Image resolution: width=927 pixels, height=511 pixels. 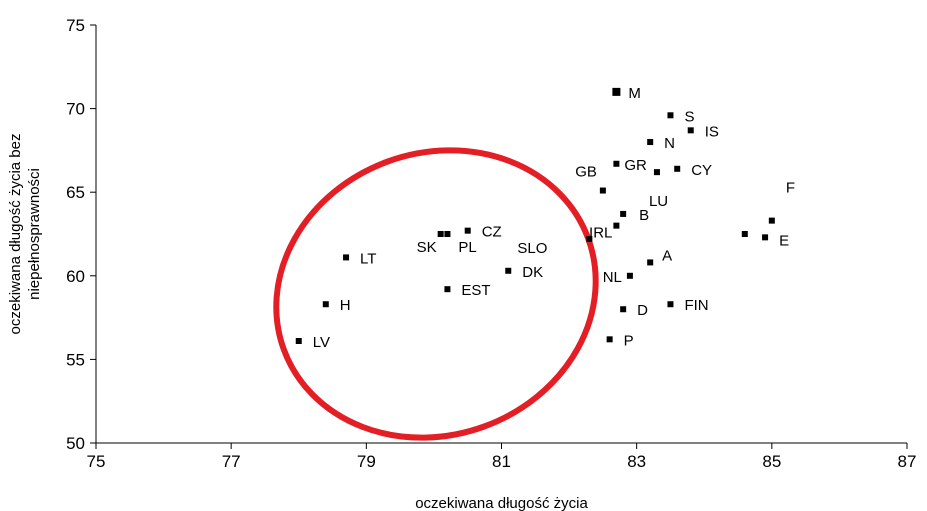 What do you see at coordinates (427, 247) in the screenshot?
I see `point-label: SK` at bounding box center [427, 247].